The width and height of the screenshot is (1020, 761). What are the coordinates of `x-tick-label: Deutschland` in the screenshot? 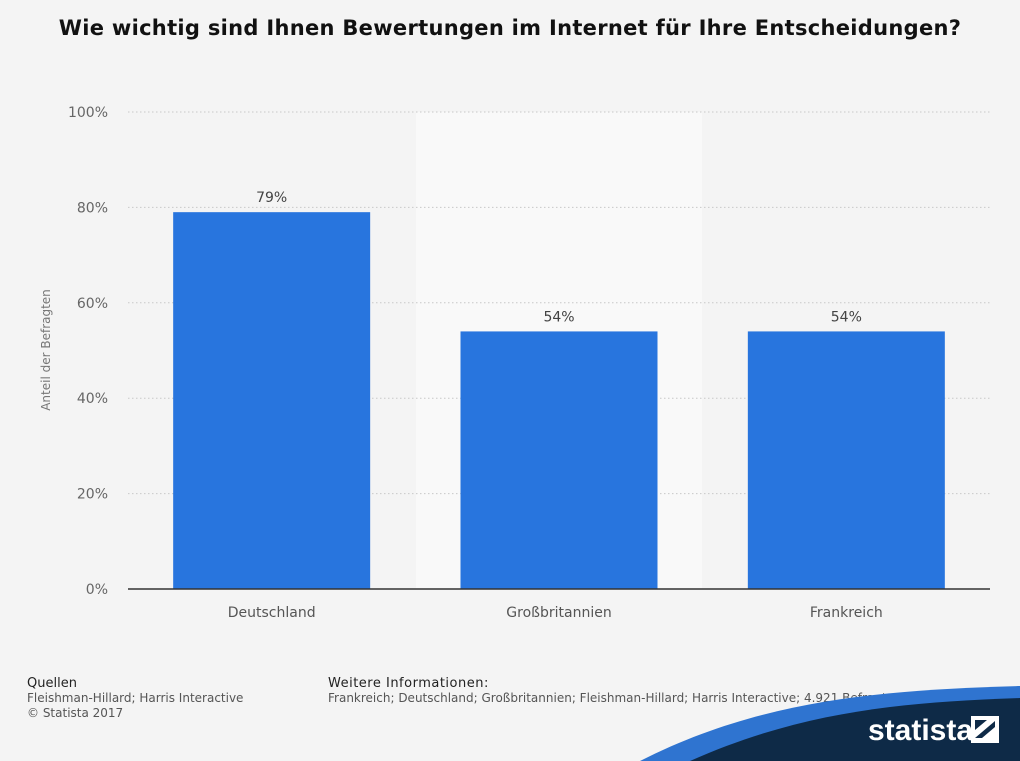 It's located at (272, 613).